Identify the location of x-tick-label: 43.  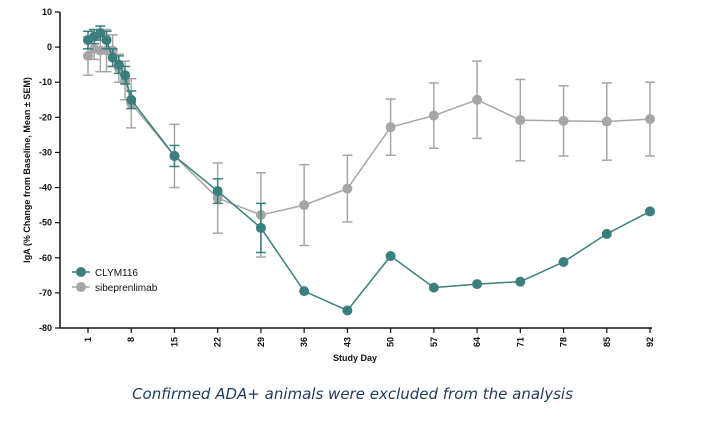
(347, 342).